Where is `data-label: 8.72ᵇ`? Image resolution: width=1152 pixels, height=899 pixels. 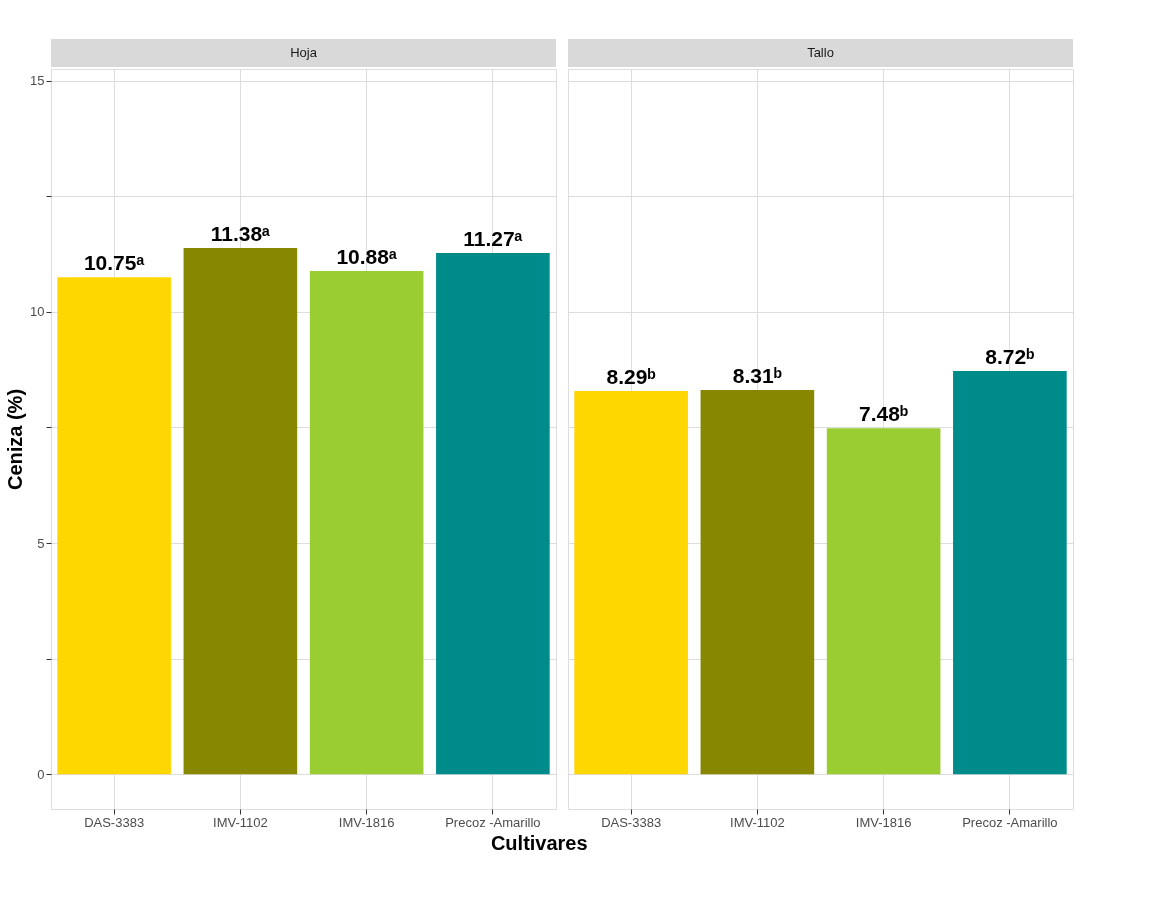 data-label: 8.72ᵇ is located at coordinates (1010, 357).